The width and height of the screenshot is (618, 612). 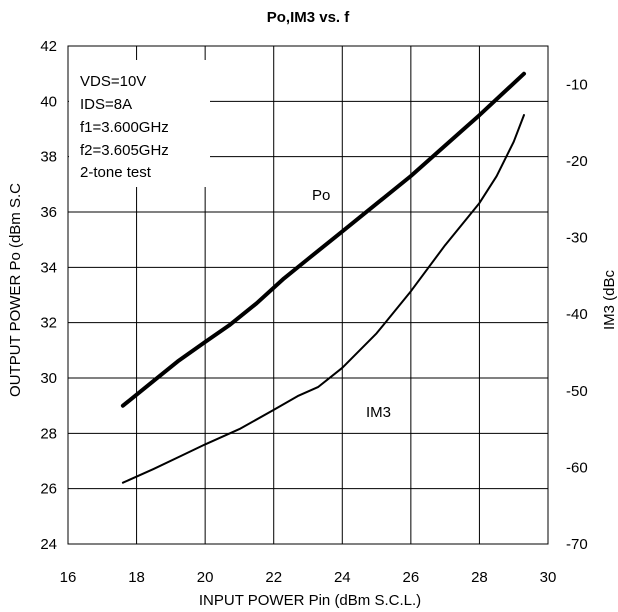 What do you see at coordinates (68, 577) in the screenshot?
I see `x-tick-label: 16` at bounding box center [68, 577].